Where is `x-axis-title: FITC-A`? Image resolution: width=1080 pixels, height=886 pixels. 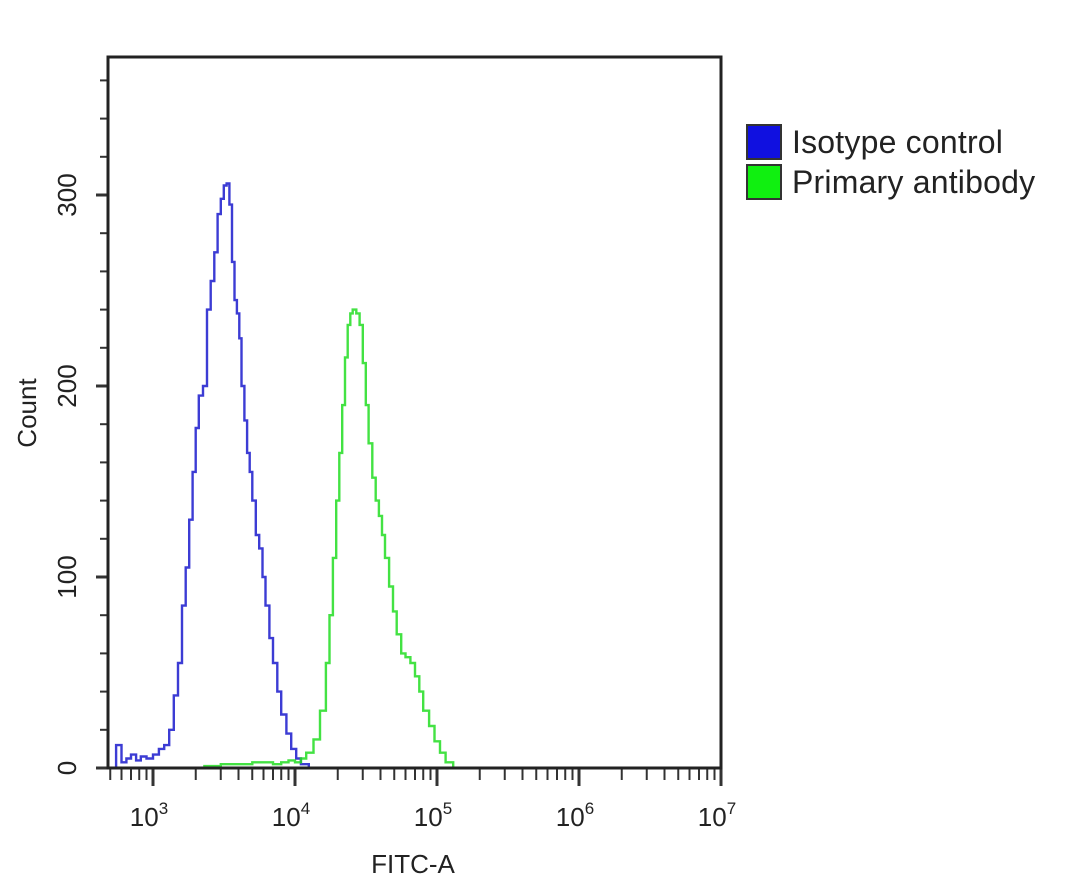 x-axis-title: FITC-A is located at coordinates (413, 864).